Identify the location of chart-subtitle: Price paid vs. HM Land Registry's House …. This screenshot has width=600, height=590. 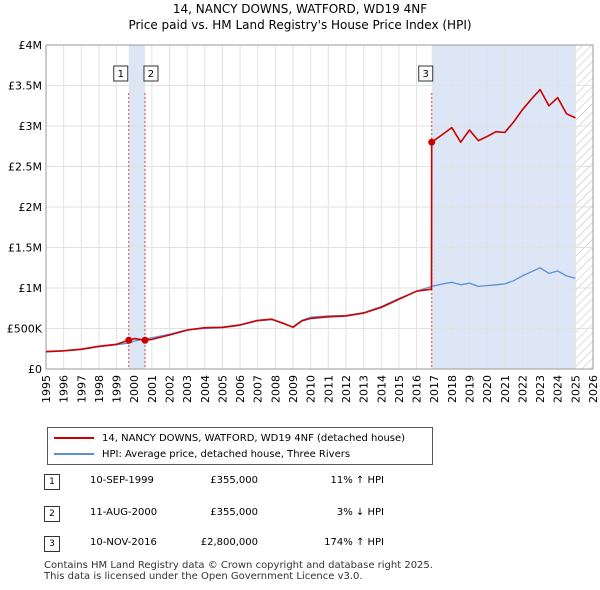
(300, 25).